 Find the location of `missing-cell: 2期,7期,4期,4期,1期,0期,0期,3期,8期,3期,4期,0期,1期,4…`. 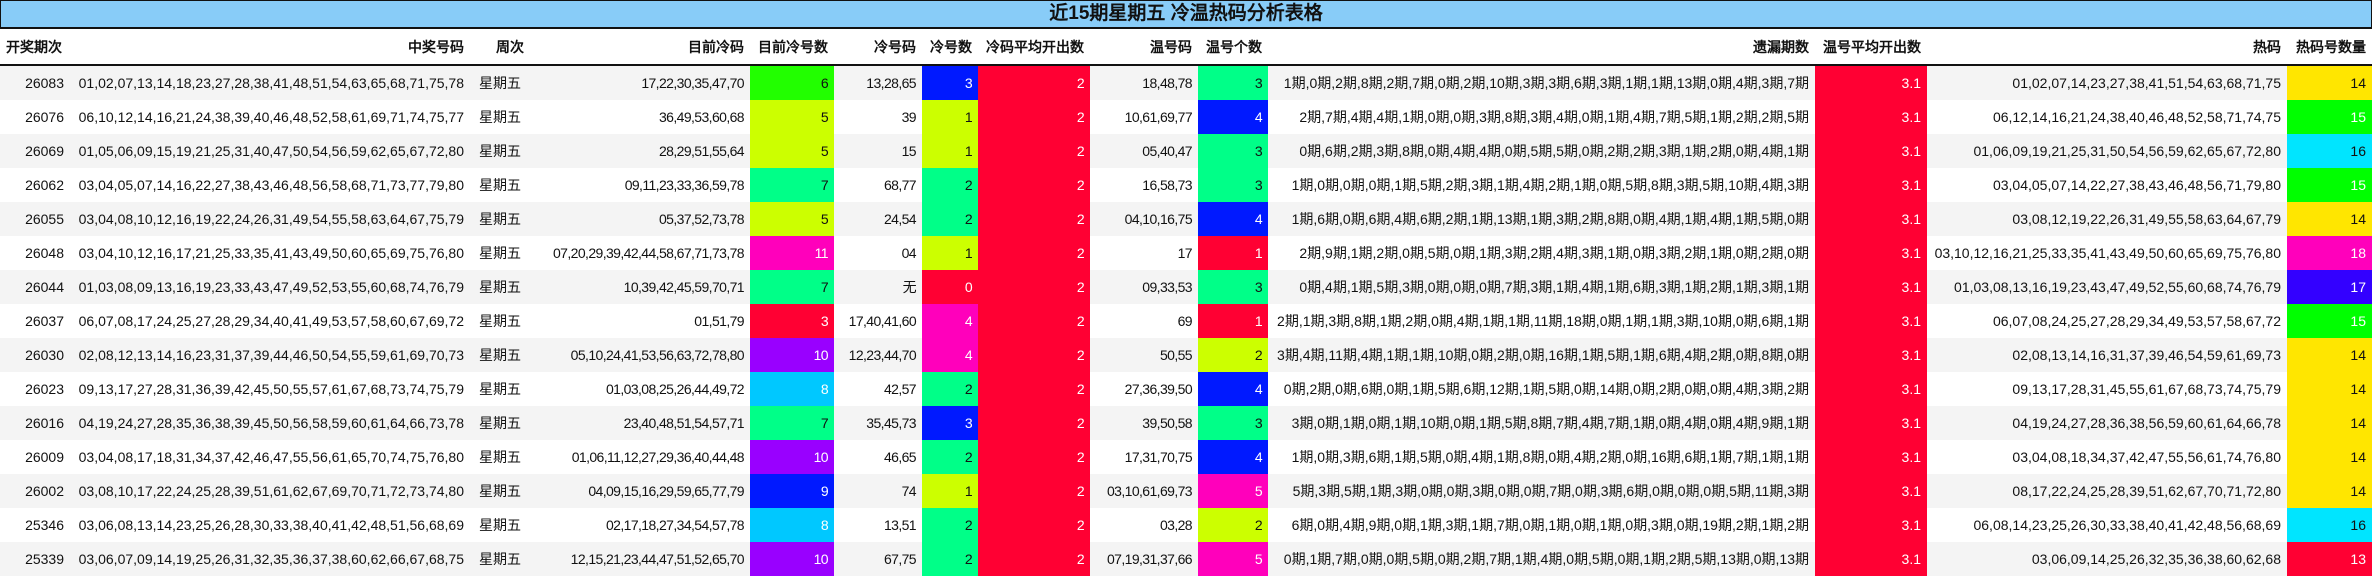

missing-cell: 2期,7期,4期,4期,1期,0期,0期,3期,8期,3期,4期,0期,1期,4… is located at coordinates (1541, 117).